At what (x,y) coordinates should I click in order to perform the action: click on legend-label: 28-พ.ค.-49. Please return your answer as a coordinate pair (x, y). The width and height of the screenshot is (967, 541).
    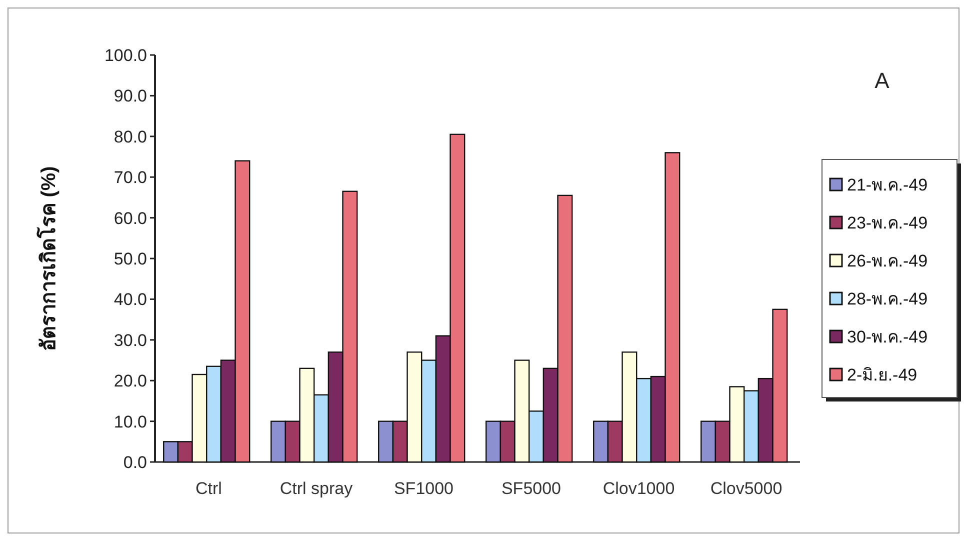
    Looking at the image, I should click on (887, 299).